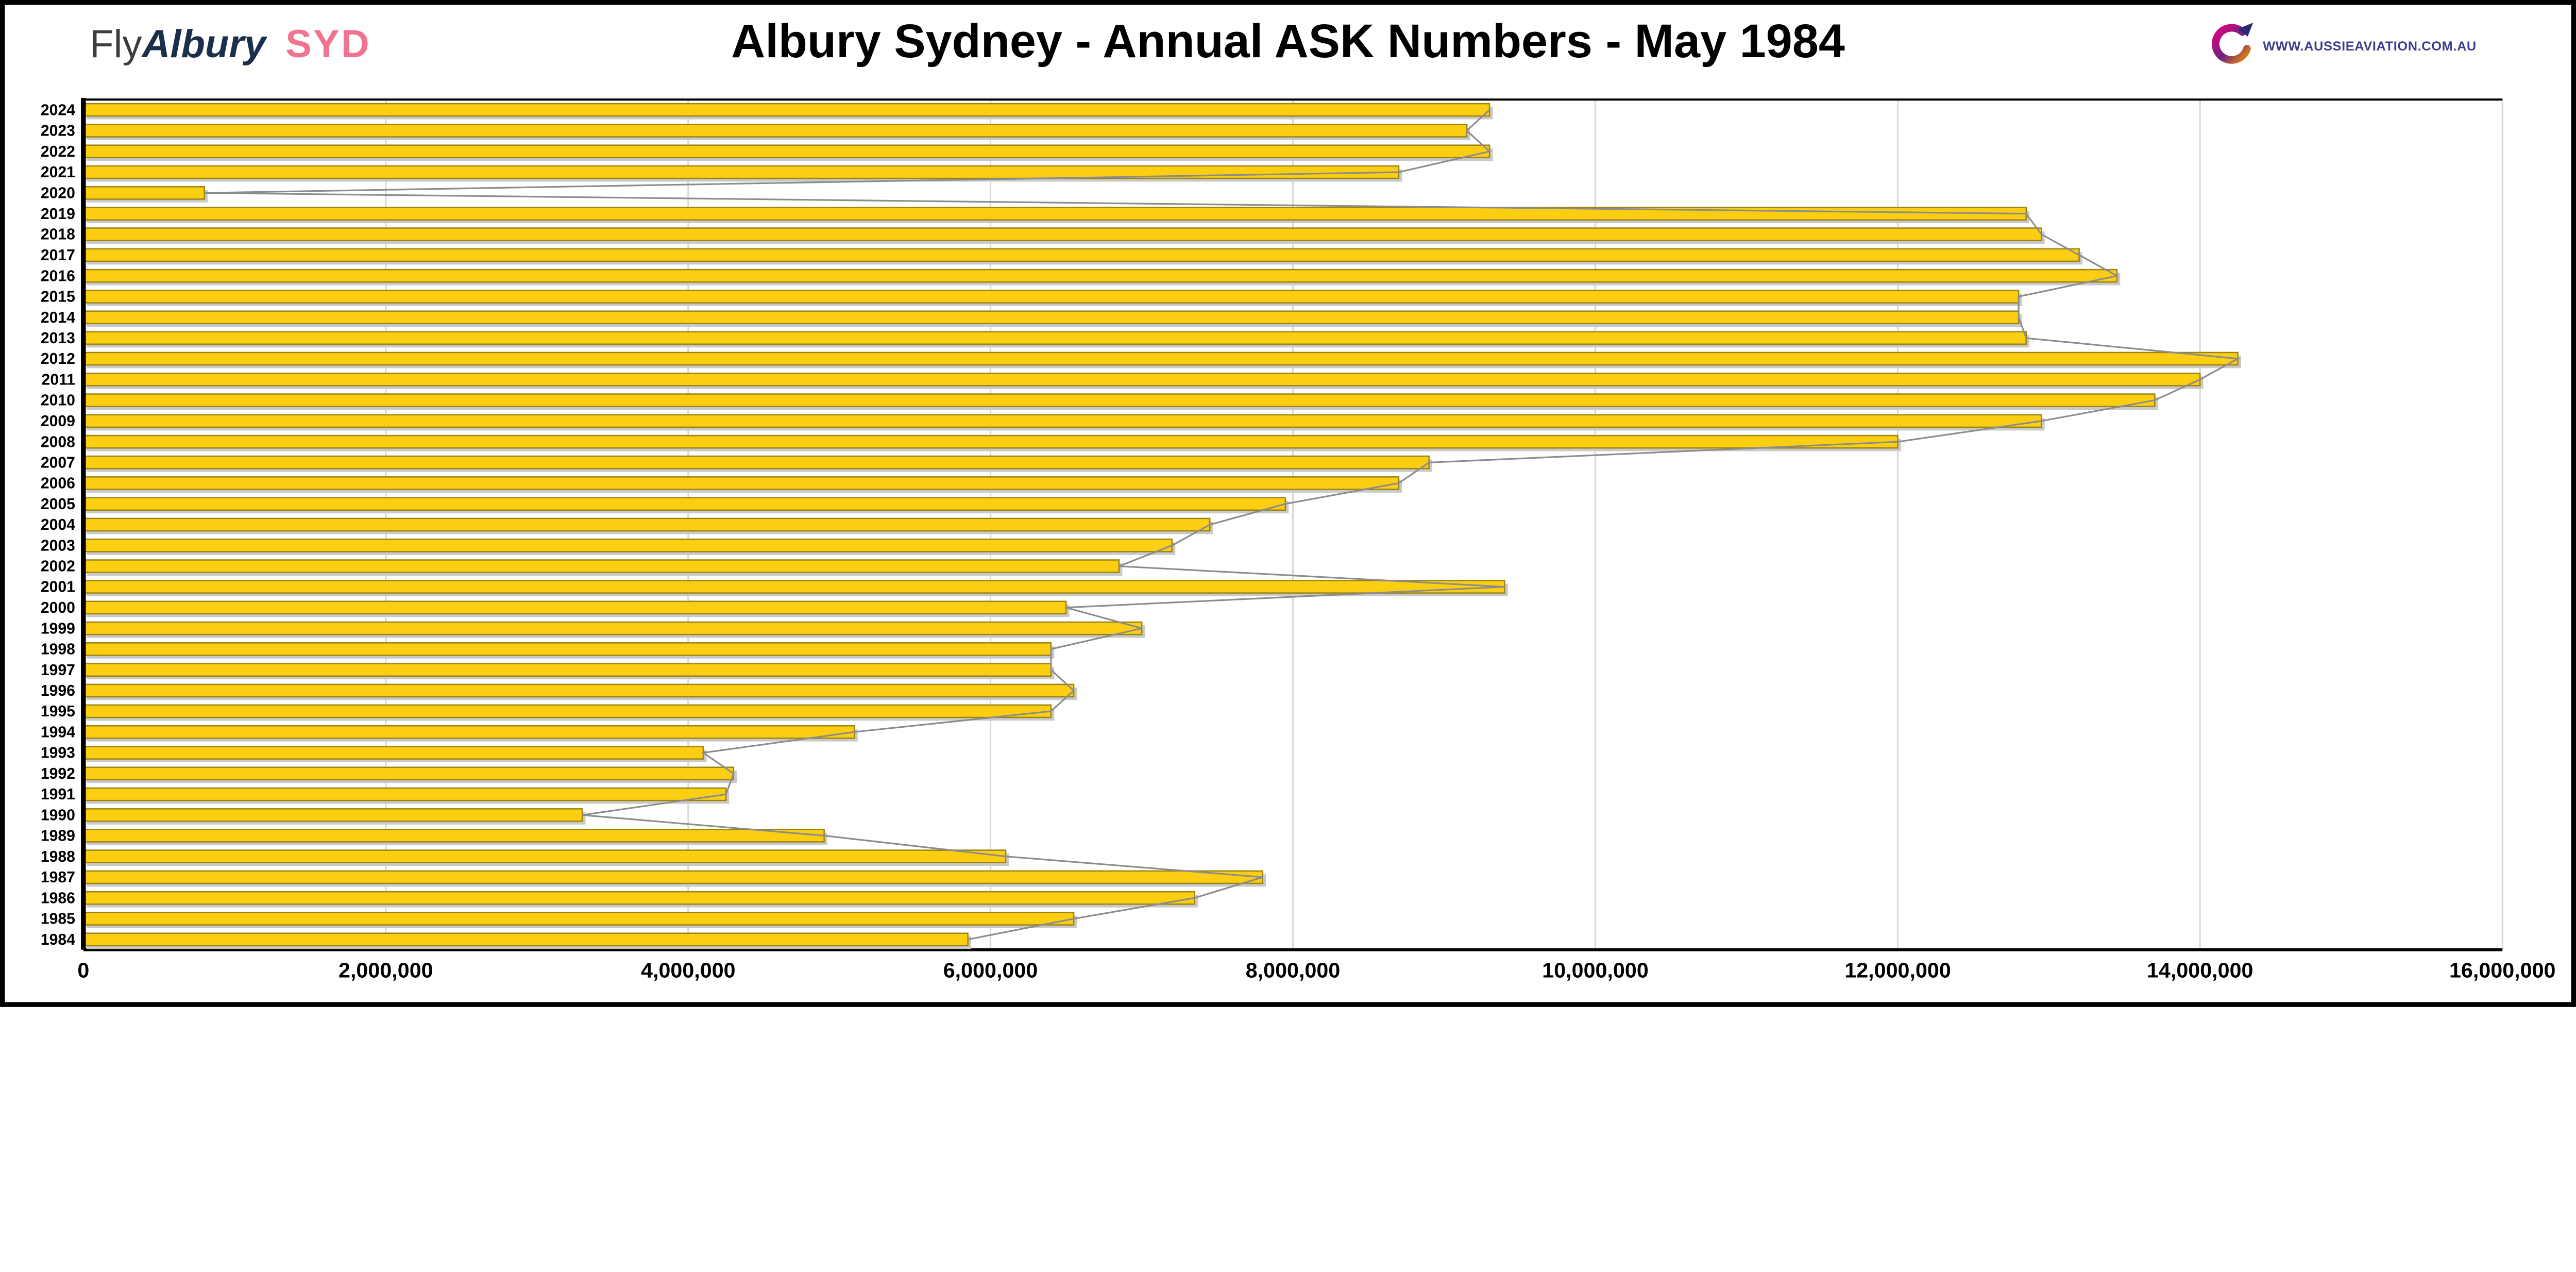 The height and width of the screenshot is (1272, 2576). I want to click on bar-2024, so click(786, 110).